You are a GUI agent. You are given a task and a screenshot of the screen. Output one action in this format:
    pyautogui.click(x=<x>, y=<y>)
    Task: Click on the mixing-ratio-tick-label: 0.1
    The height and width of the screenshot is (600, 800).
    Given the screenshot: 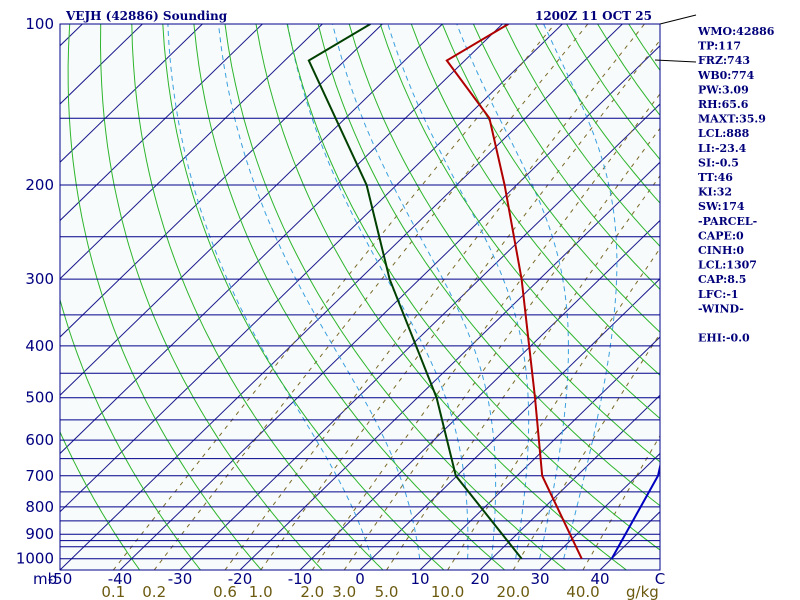 What is the action you would take?
    pyautogui.click(x=113, y=591)
    